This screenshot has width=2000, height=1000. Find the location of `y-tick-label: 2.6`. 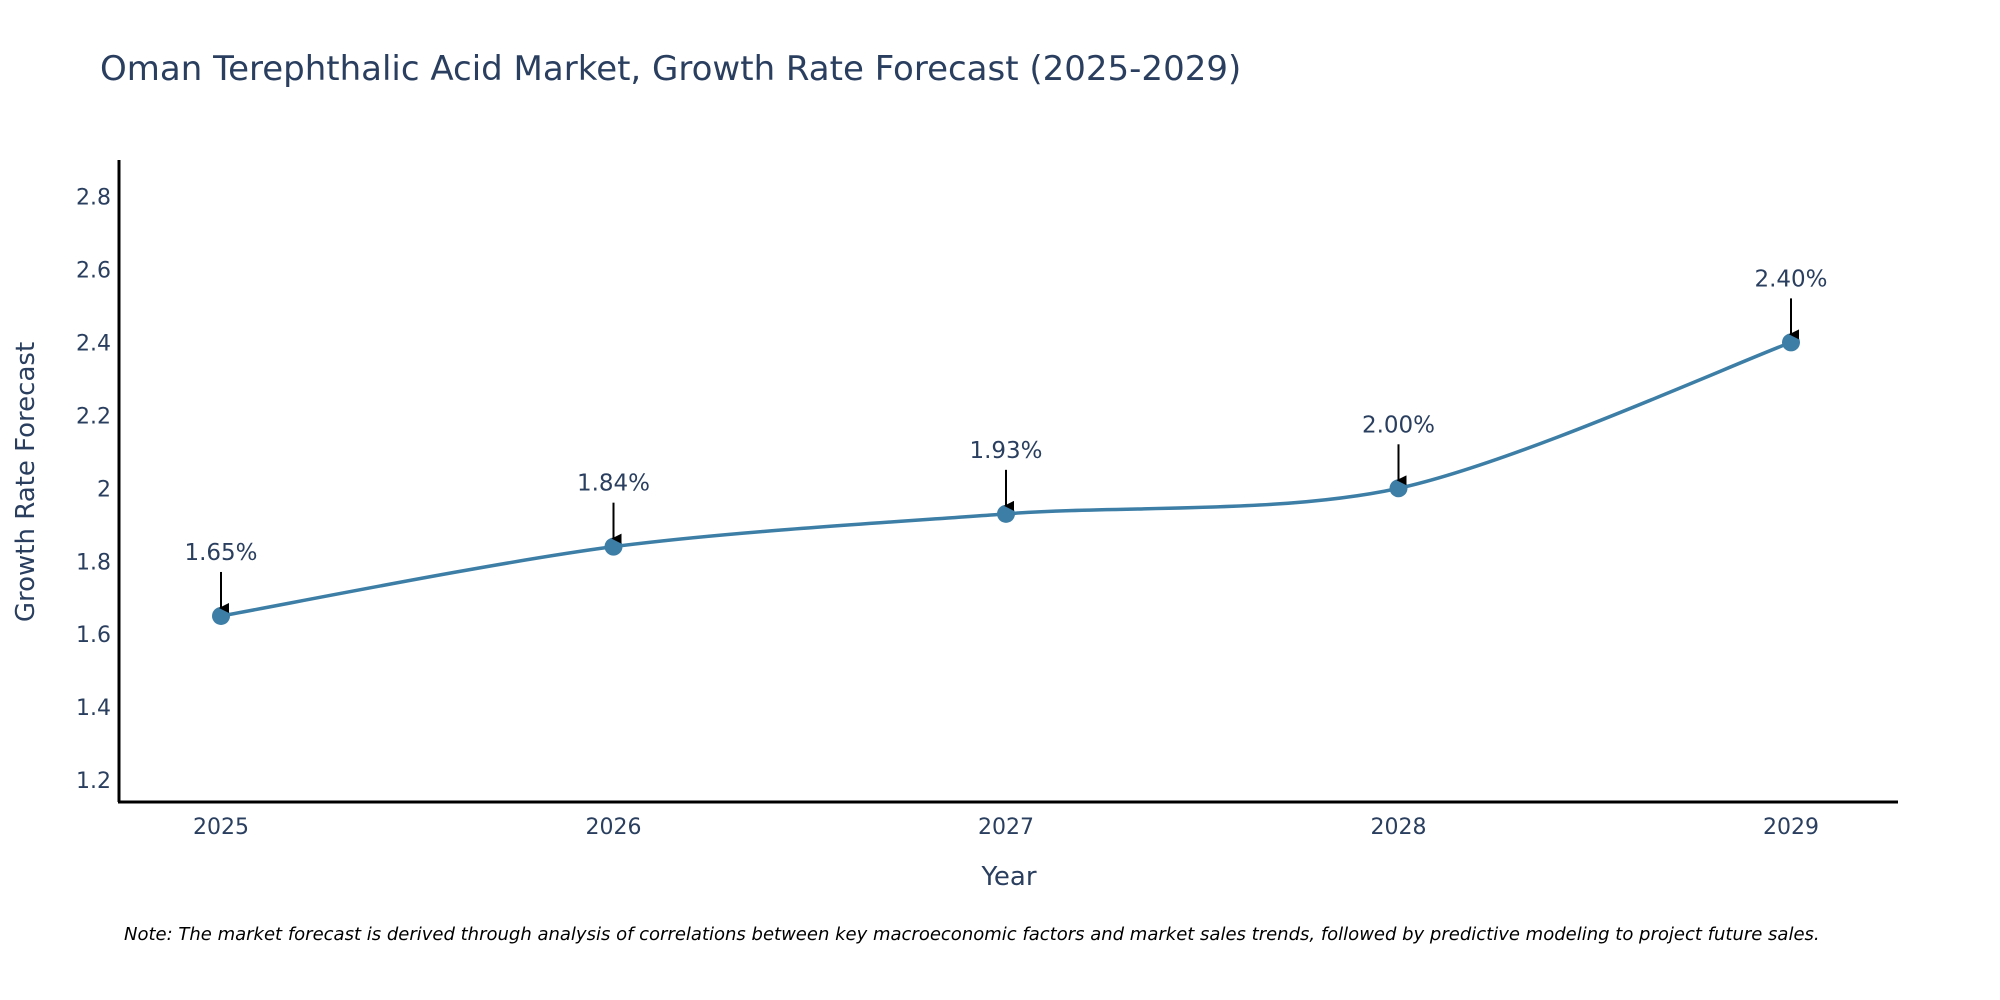

y-tick-label: 2.6 is located at coordinates (93, 270).